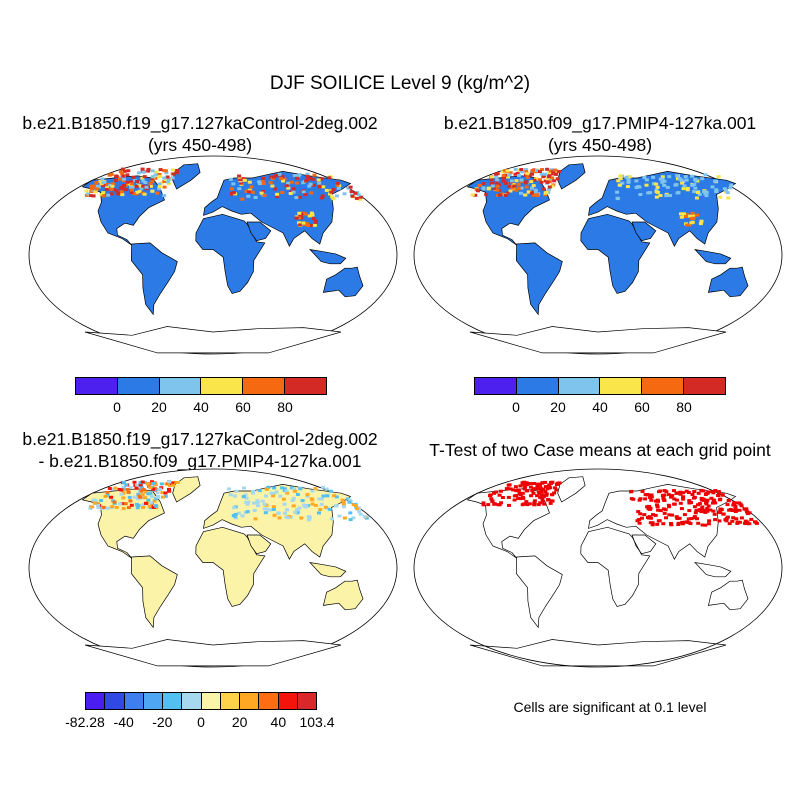  Describe the element at coordinates (539, 279) in the screenshot. I see `continent-southamerica` at that location.